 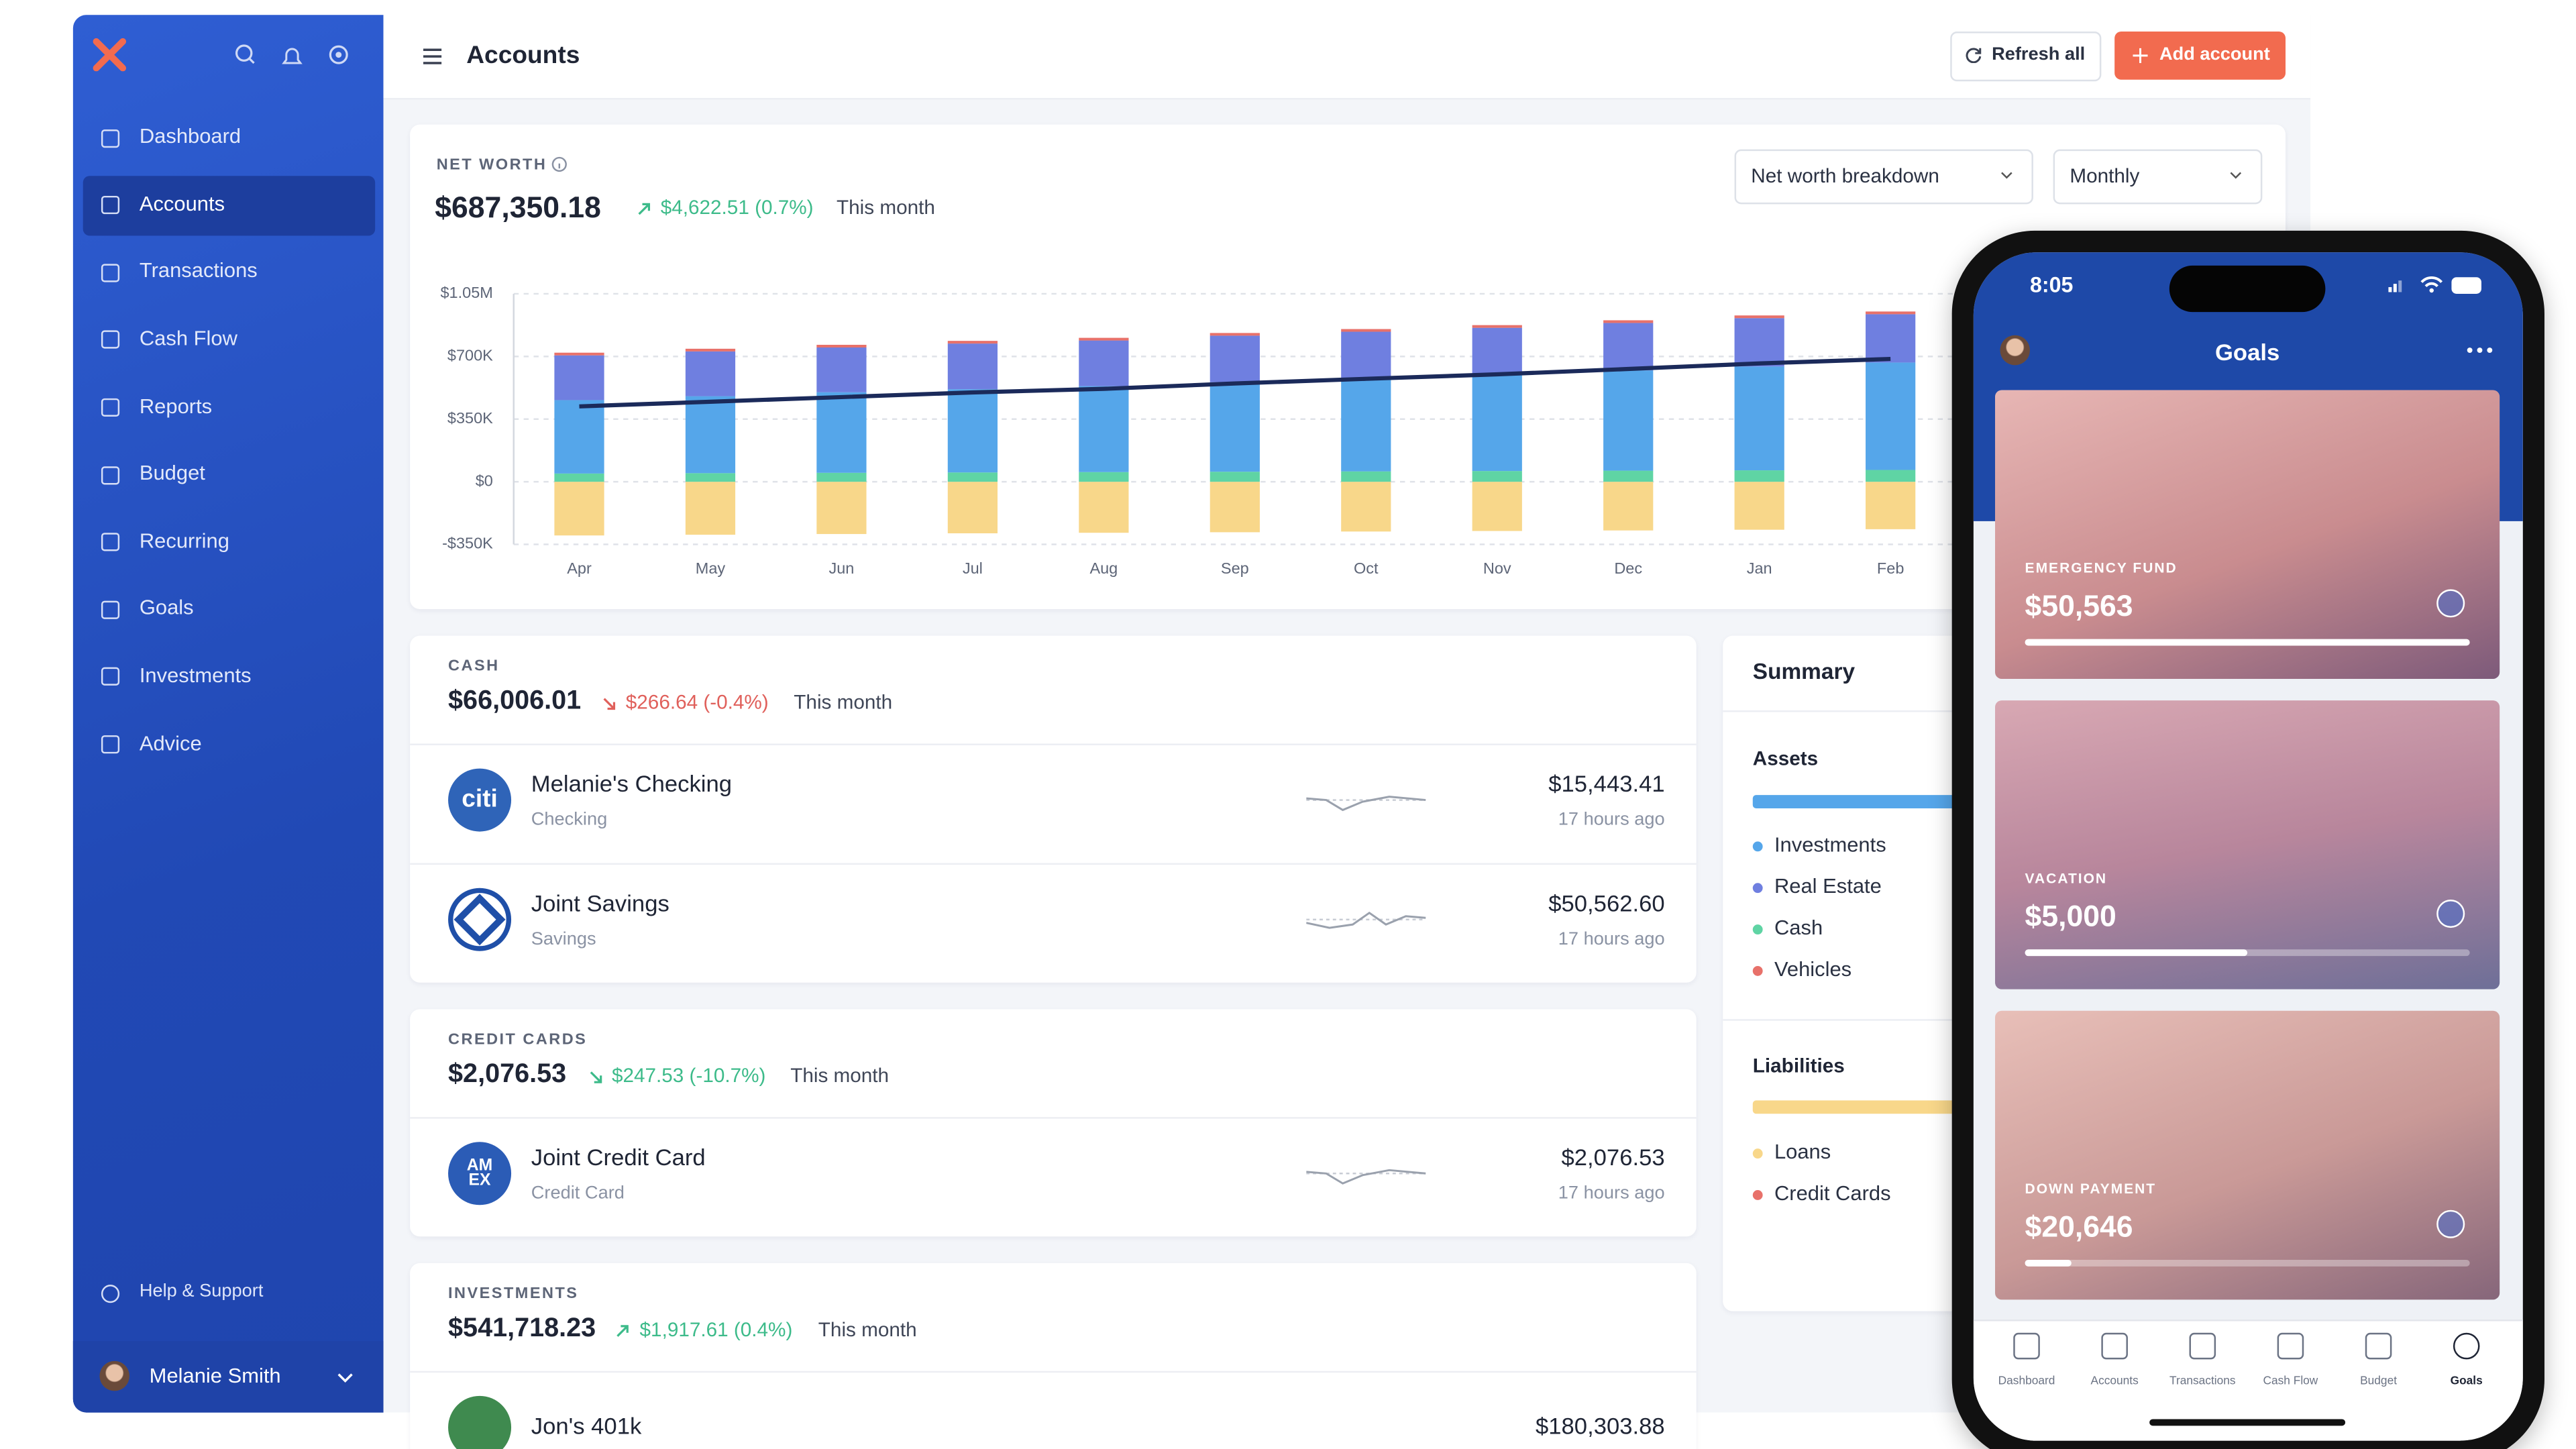 What do you see at coordinates (110, 55) in the screenshot?
I see `logo` at bounding box center [110, 55].